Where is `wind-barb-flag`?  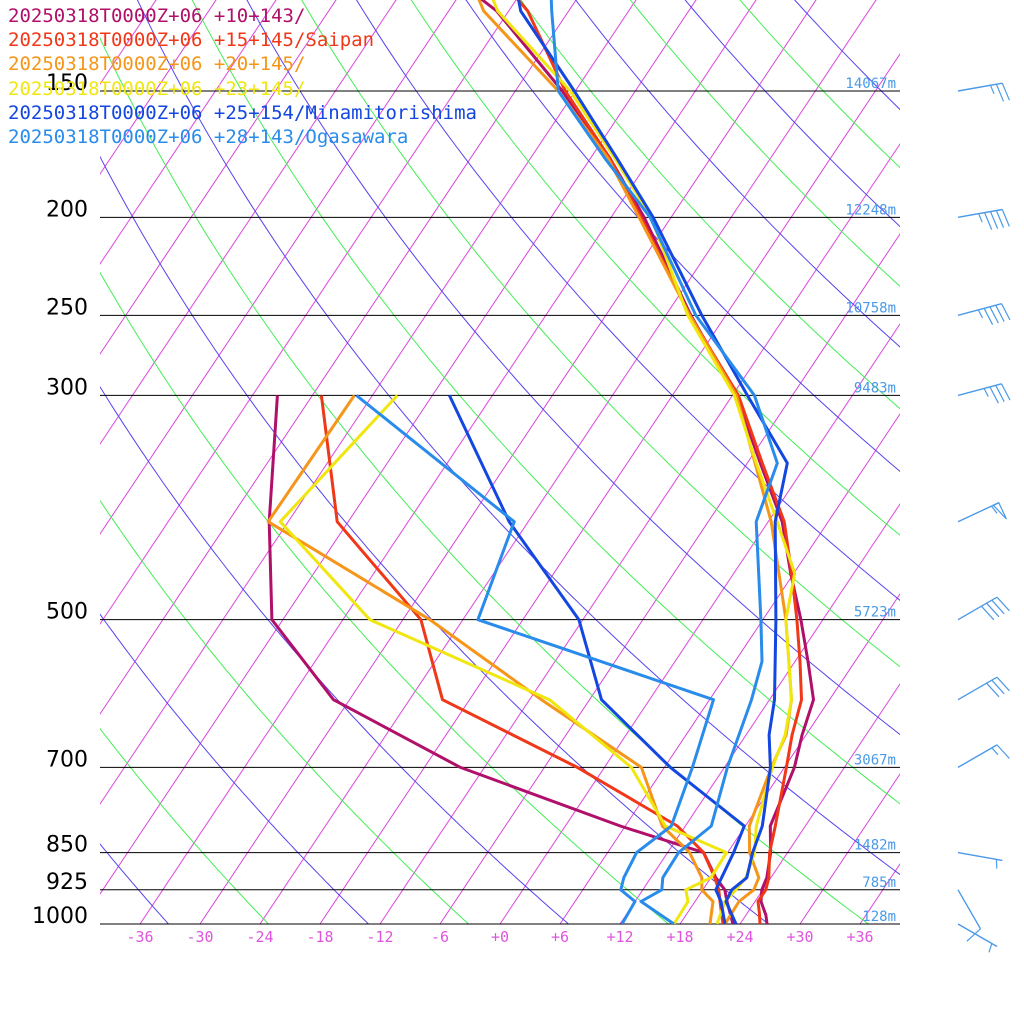
wind-barb-flag is located at coordinates (999, 510).